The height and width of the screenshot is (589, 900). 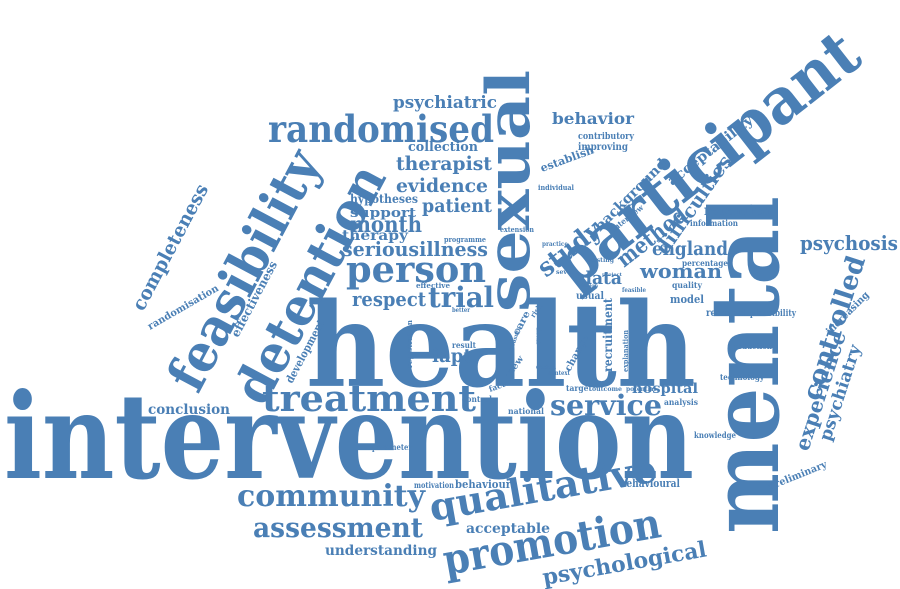 I want to click on word-reduction: reduction, so click(x=753, y=346).